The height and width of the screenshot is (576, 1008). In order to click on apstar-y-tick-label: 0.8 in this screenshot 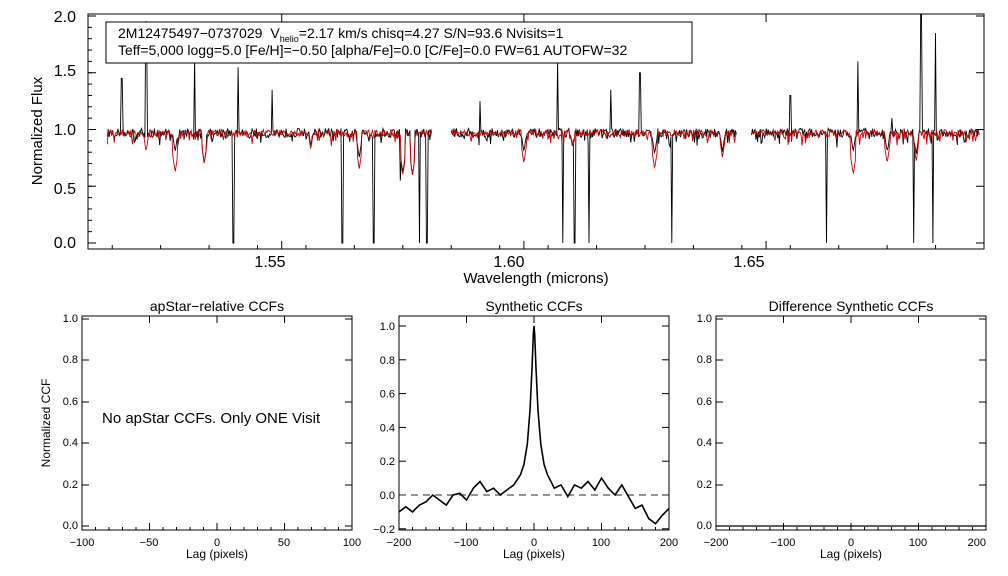, I will do `click(70, 360)`.